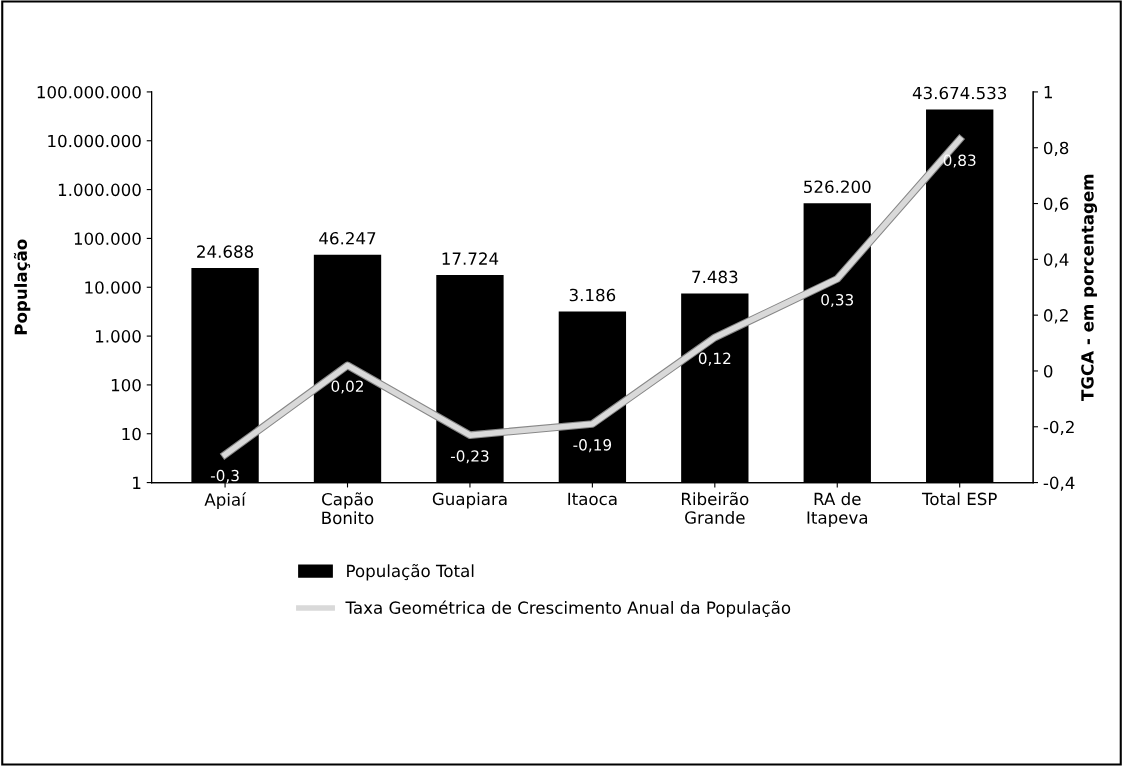  Describe the element at coordinates (107, 238) in the screenshot. I see `y-tick-label: 100.000` at that location.